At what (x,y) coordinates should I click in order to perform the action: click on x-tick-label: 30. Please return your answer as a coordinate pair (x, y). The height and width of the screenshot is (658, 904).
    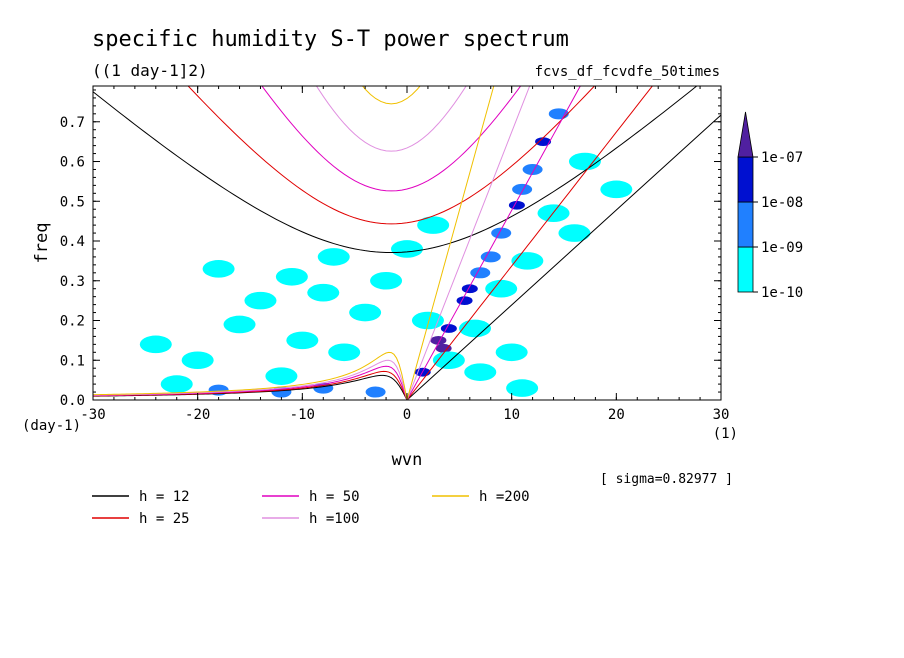
    Looking at the image, I should click on (721, 415).